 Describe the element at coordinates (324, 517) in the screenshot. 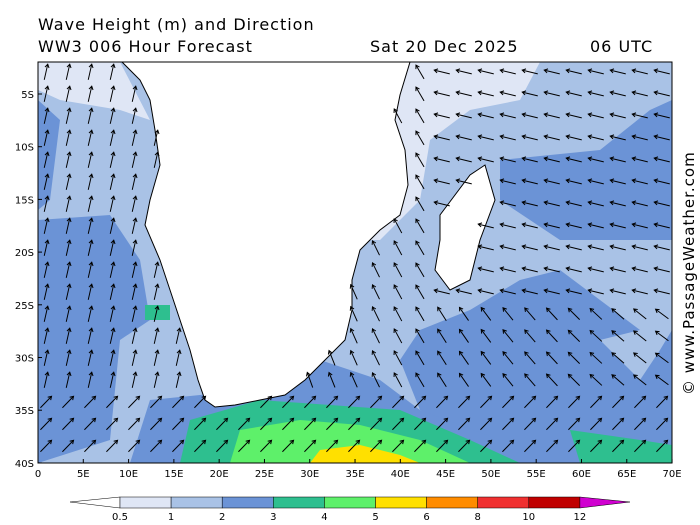

I see `colorbar-label: 4` at that location.